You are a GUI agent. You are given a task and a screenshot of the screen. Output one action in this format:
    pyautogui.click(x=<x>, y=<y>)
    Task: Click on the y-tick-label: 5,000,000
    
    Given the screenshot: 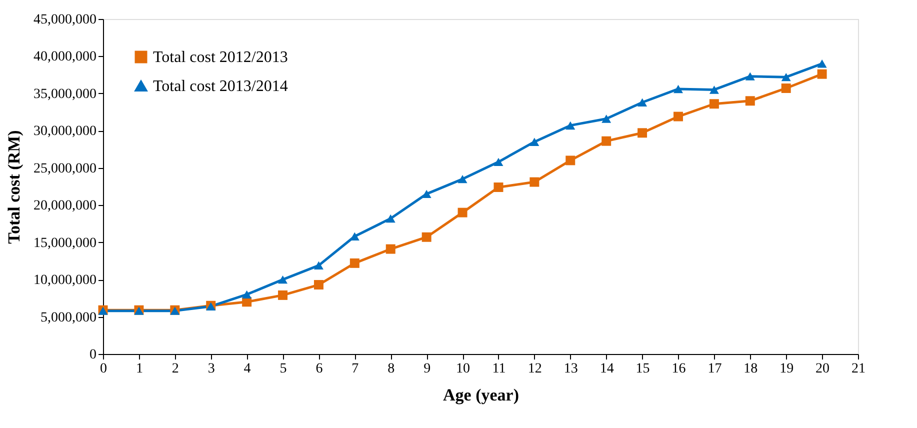 What is the action you would take?
    pyautogui.click(x=68, y=318)
    